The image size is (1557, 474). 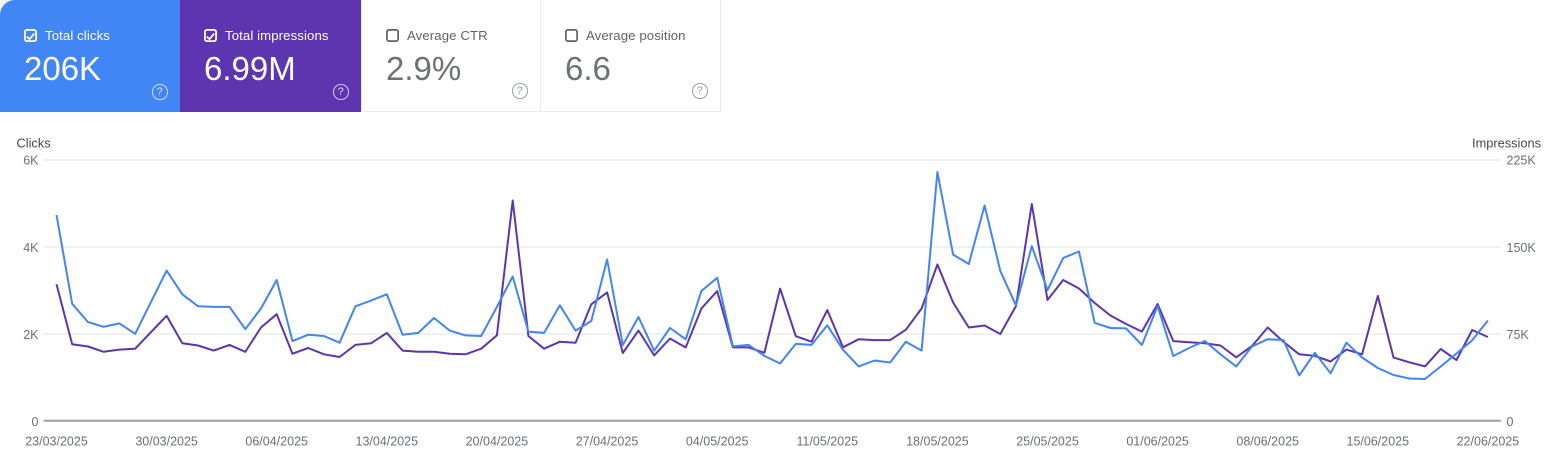 I want to click on svg-text: 27/04/2025, so click(x=607, y=442).